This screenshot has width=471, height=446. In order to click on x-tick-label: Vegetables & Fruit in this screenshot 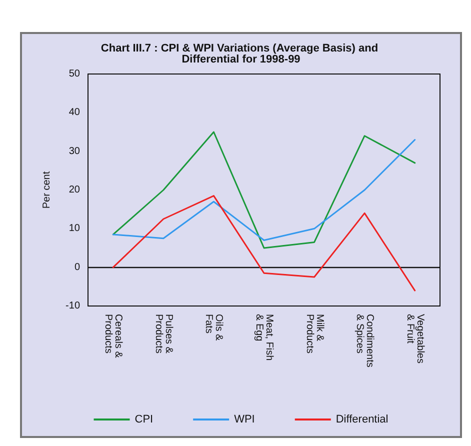, I will do `click(415, 339)`.